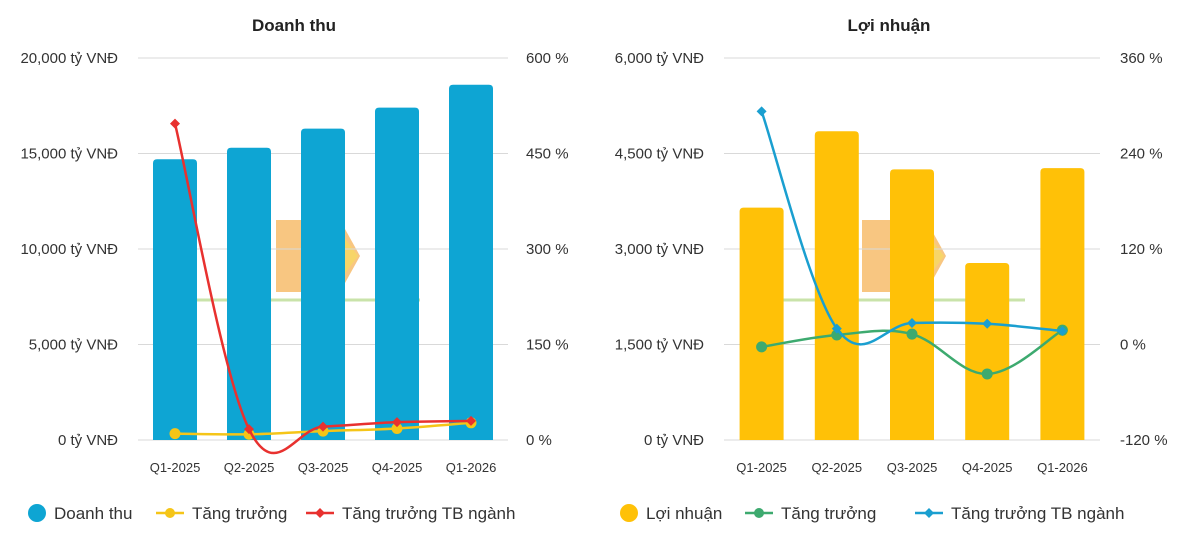 Image resolution: width=1188 pixels, height=539 pixels. What do you see at coordinates (659, 58) in the screenshot?
I see `y-left-tick-label: 6,000 tỷ VNĐ` at bounding box center [659, 58].